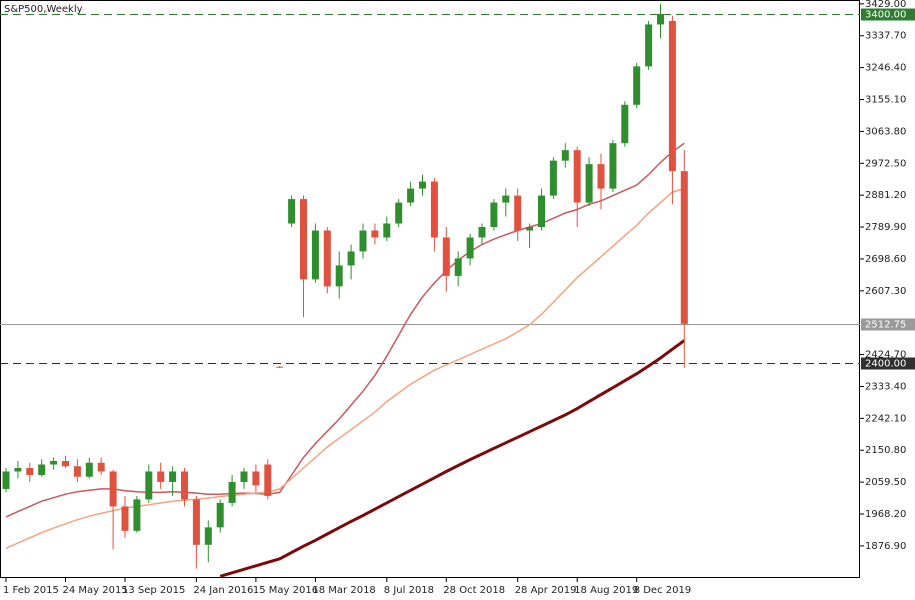 The image size is (915, 600). I want to click on y-tick-label: 3063.80, so click(885, 131).